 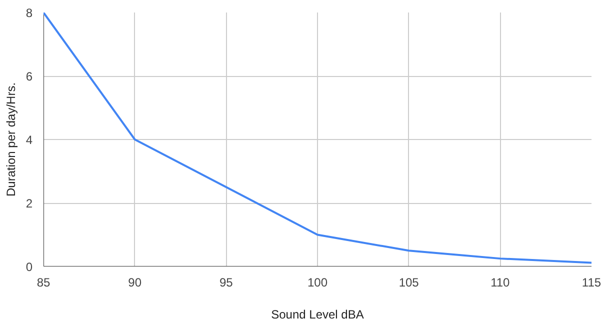 What do you see at coordinates (29, 267) in the screenshot?
I see `y-tick-label: 0` at bounding box center [29, 267].